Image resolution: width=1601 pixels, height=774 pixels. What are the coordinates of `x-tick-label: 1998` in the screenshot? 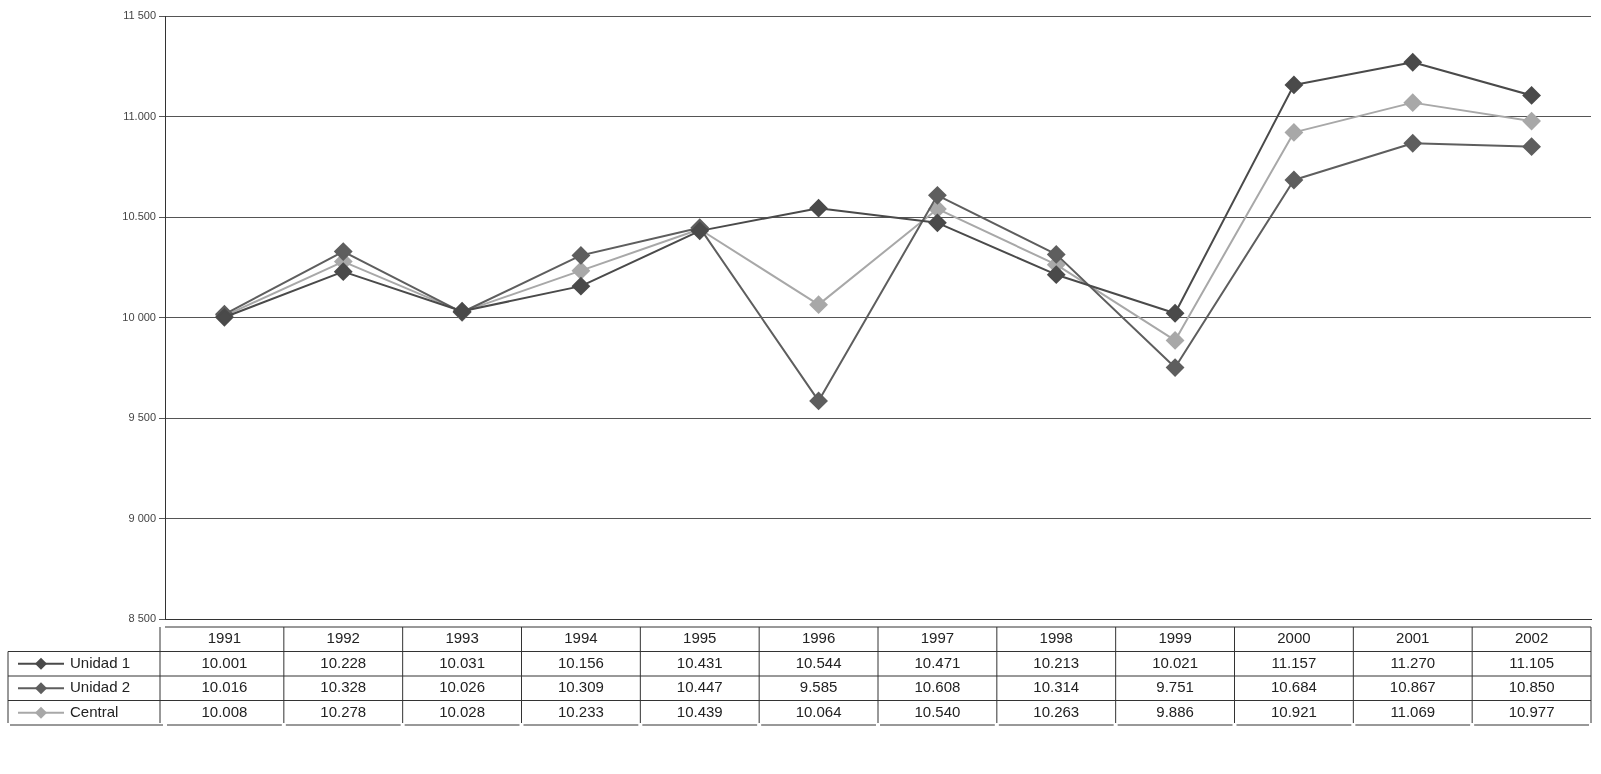 It's located at (1056, 638).